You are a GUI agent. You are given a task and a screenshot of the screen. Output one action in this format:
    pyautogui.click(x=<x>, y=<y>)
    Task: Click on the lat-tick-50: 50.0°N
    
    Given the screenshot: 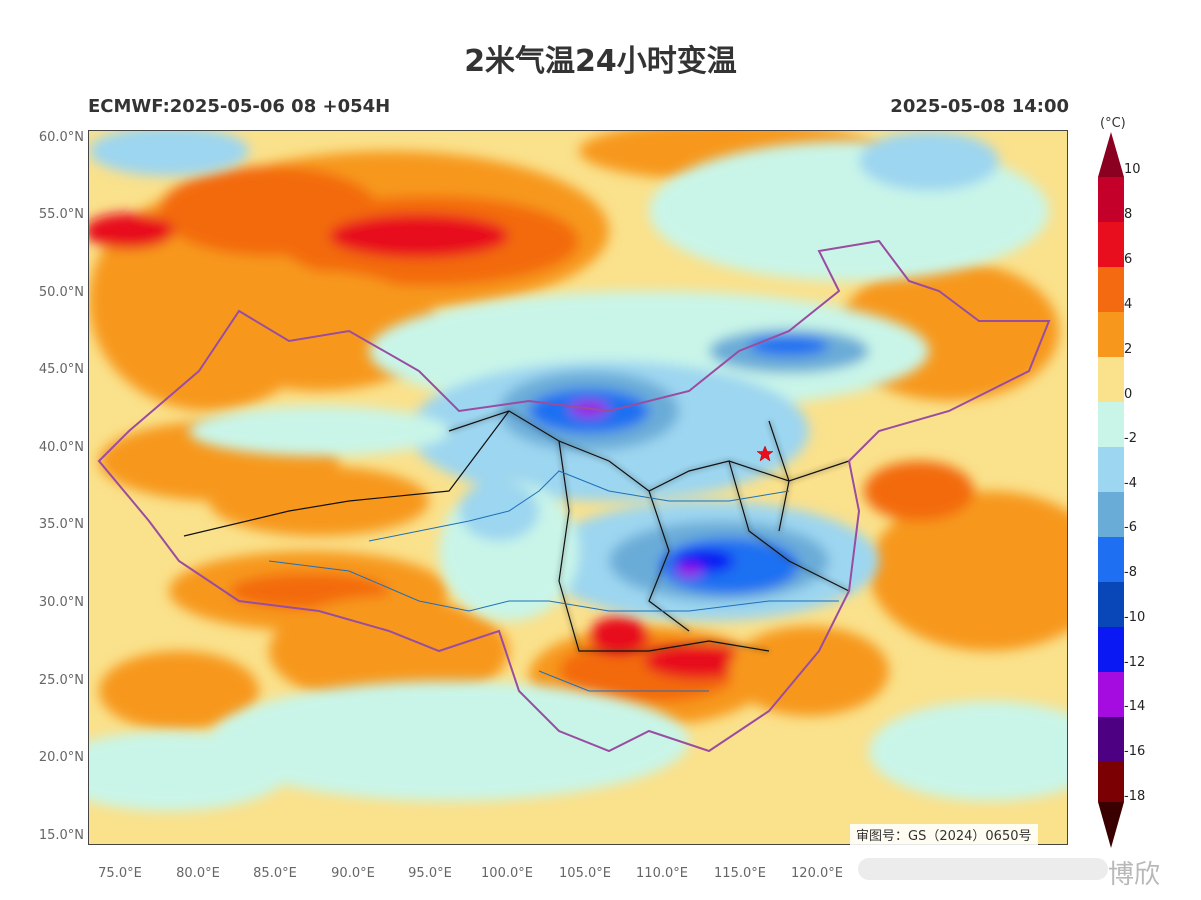 What is the action you would take?
    pyautogui.click(x=61, y=292)
    